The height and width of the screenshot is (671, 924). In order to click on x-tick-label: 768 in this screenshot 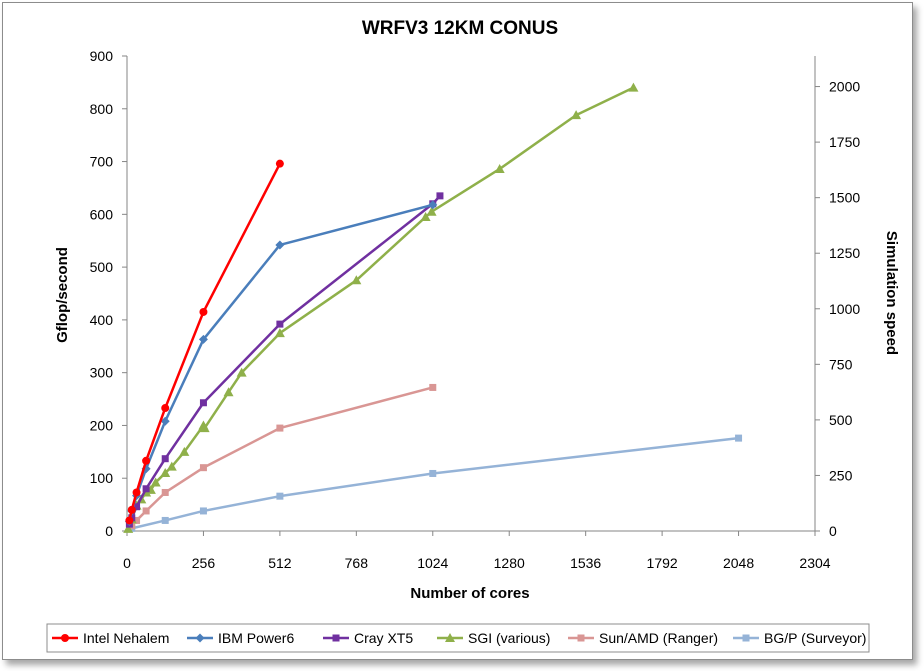, I will do `click(357, 563)`.